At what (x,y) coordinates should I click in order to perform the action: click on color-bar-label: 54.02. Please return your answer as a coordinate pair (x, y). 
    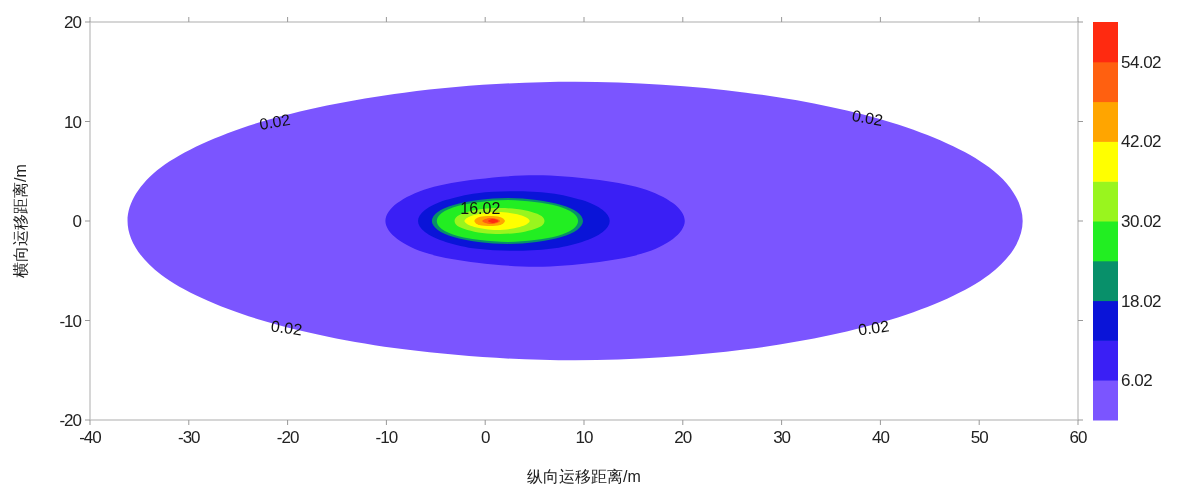
    Looking at the image, I should click on (1141, 62).